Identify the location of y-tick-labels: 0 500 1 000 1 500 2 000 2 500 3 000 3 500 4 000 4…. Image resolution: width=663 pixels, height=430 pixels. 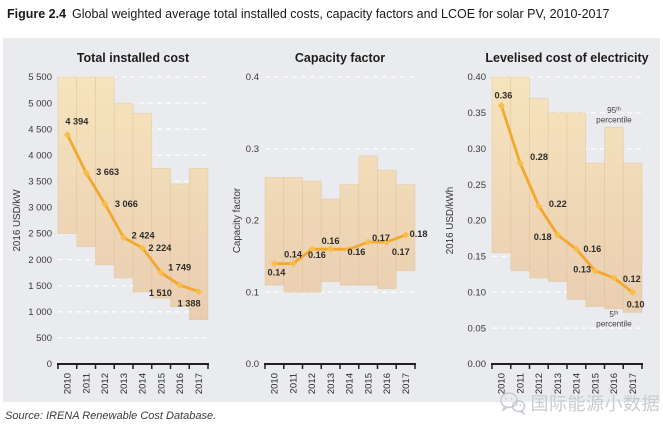
(40, 221).